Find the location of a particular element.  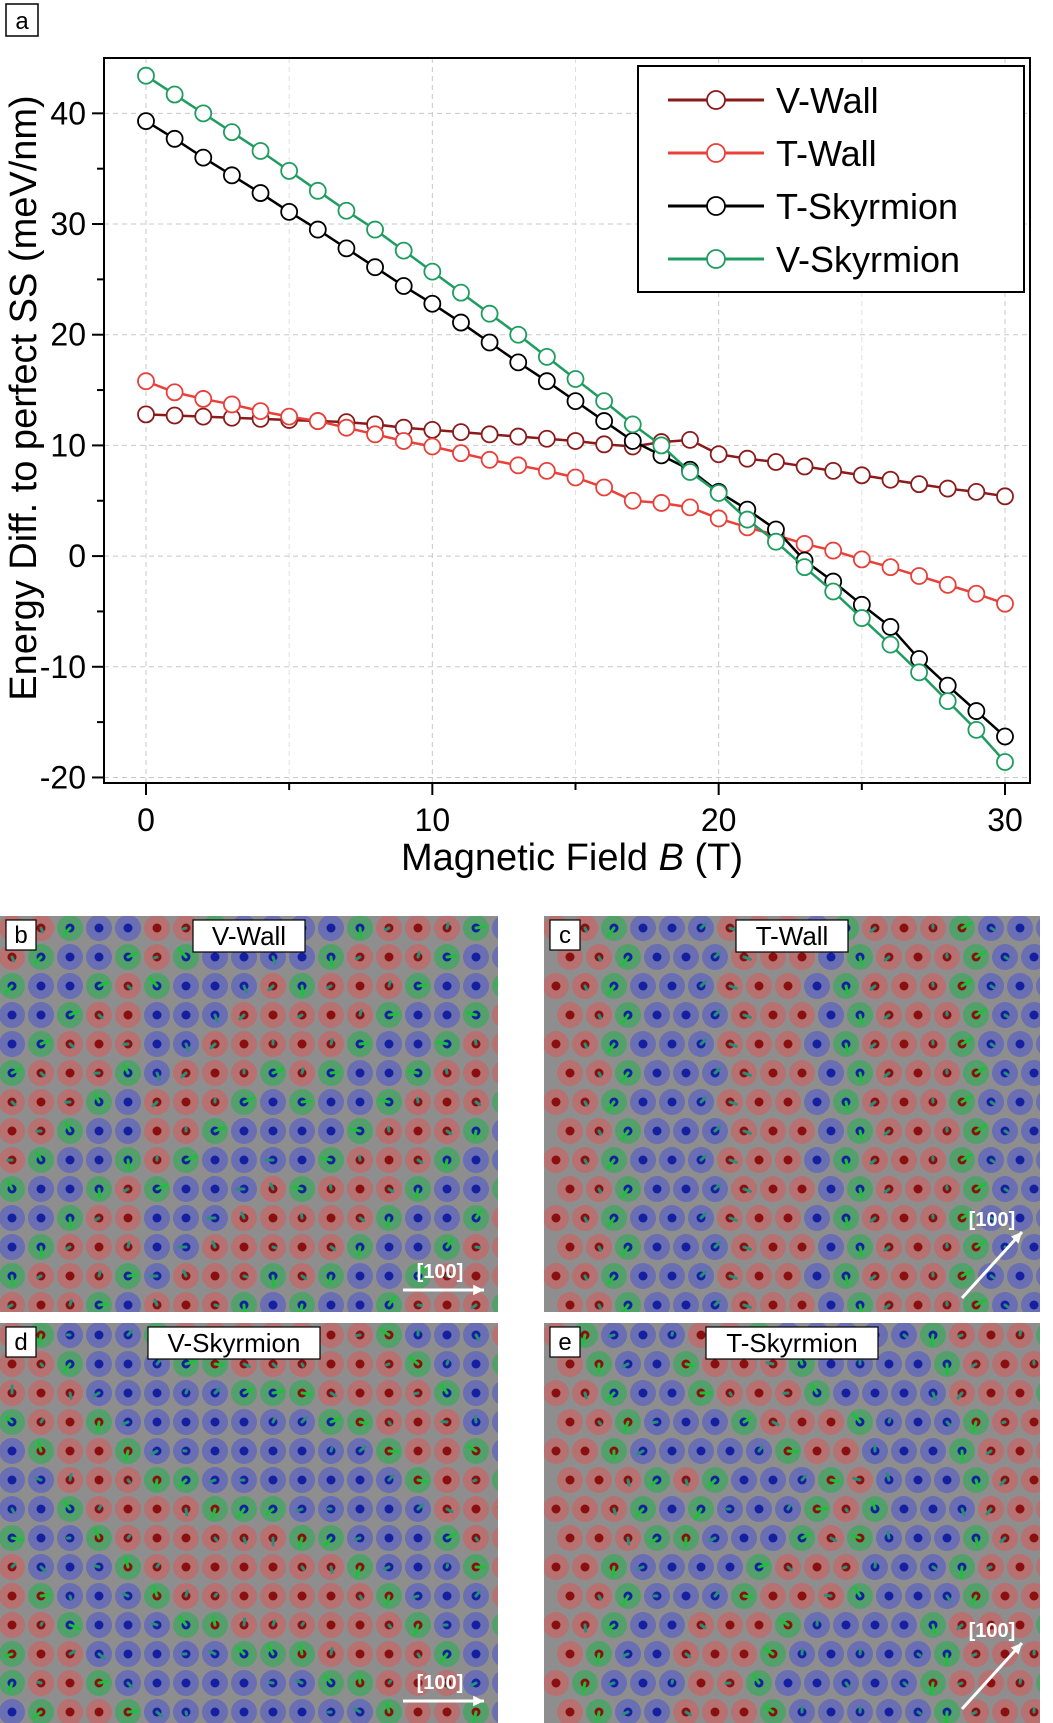

x-axis-label-prefix: Magnetic Field is located at coordinates (530, 858).